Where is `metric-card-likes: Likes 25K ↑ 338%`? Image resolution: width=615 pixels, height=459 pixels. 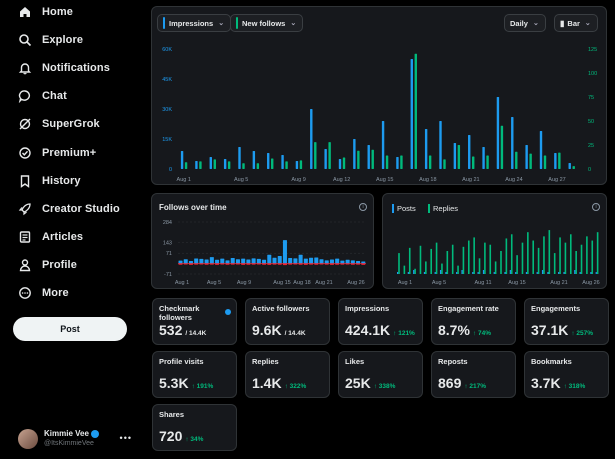 metric-card-likes: Likes 25K ↑ 338% is located at coordinates (380, 374).